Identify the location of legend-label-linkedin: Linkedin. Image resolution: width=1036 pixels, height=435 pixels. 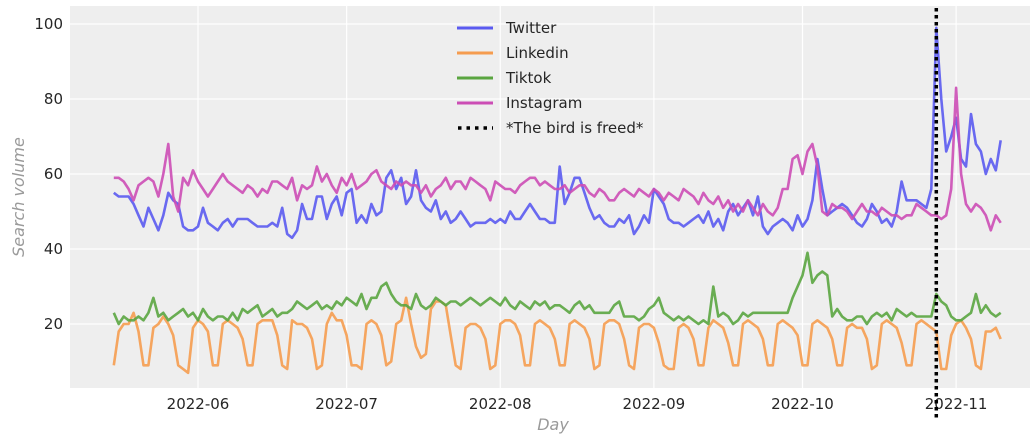
(537, 53).